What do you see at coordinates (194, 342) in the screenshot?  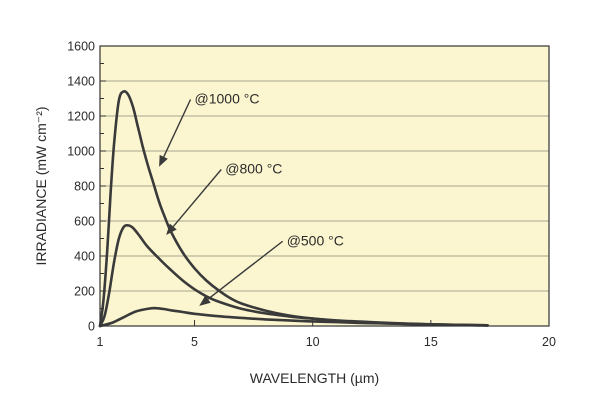 I see `x-tick-label: 5` at bounding box center [194, 342].